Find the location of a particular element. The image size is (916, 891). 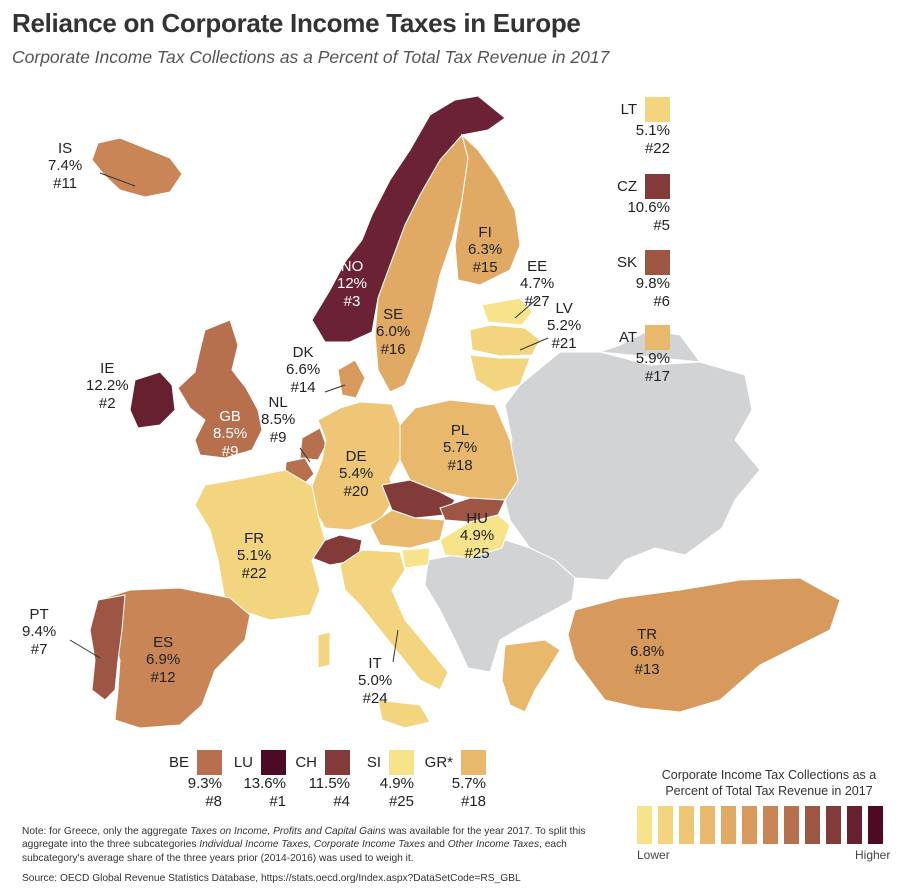

callout-si-pct: 4.9% is located at coordinates (396, 783).